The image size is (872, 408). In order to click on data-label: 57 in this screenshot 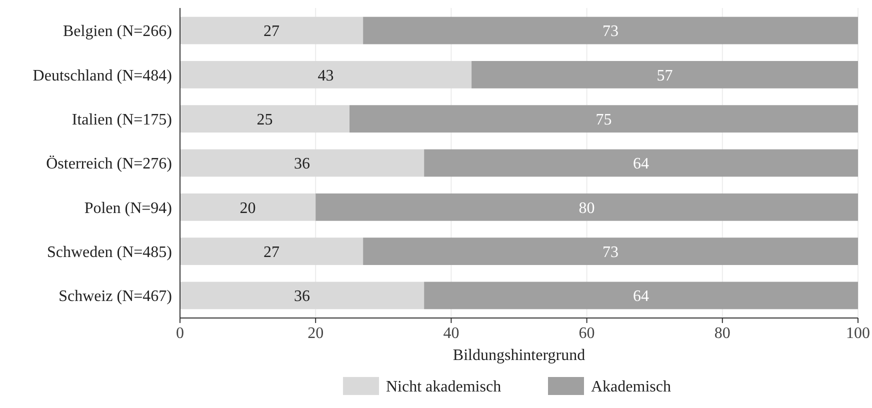, I will do `click(664, 75)`.